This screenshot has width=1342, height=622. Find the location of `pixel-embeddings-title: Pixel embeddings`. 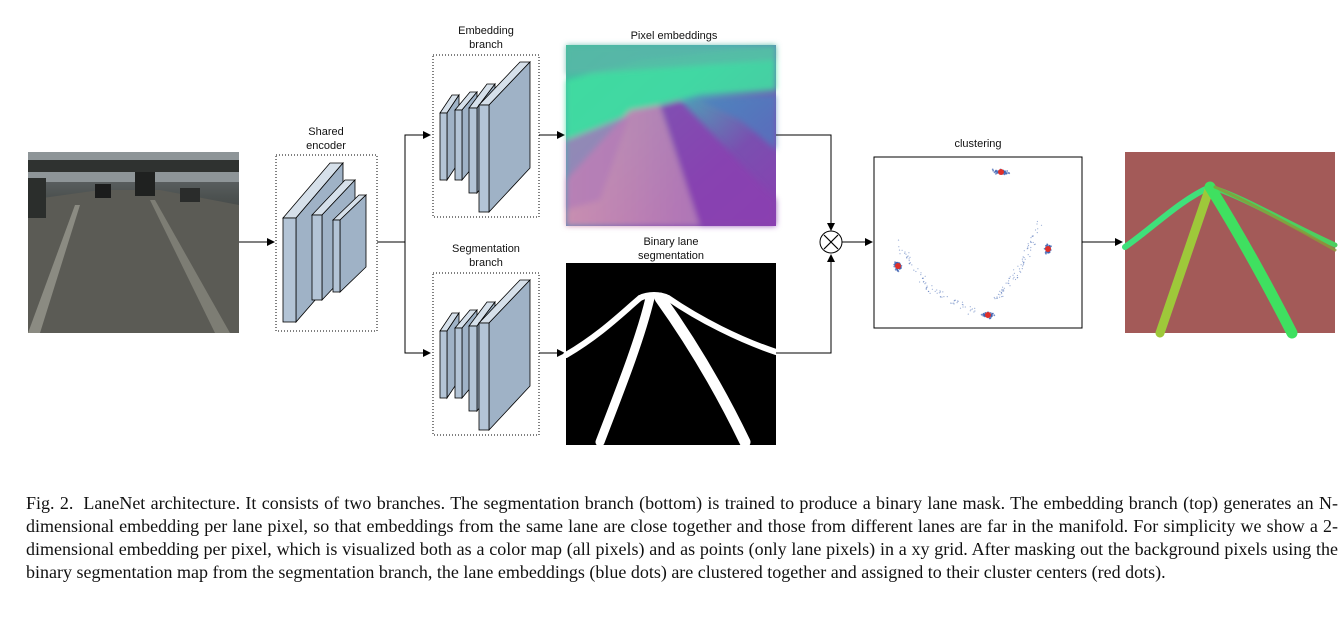

pixel-embeddings-title: Pixel embeddings is located at coordinates (674, 36).